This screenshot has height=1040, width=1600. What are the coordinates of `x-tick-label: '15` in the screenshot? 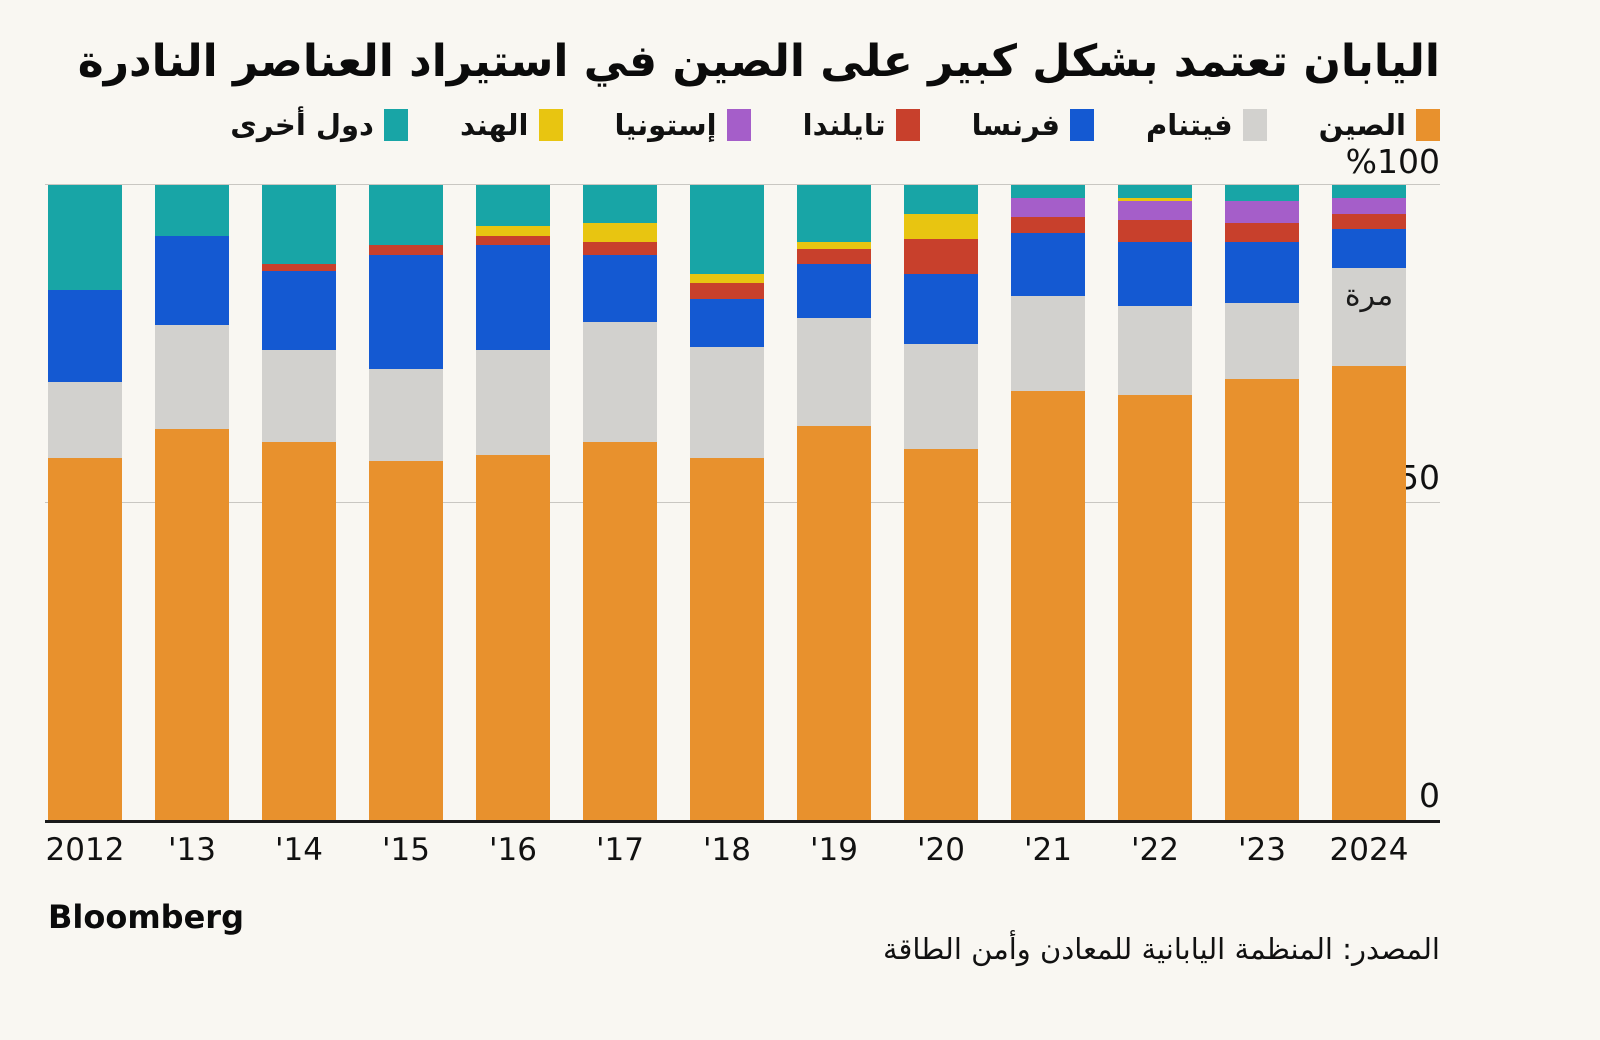 It's located at (406, 850).